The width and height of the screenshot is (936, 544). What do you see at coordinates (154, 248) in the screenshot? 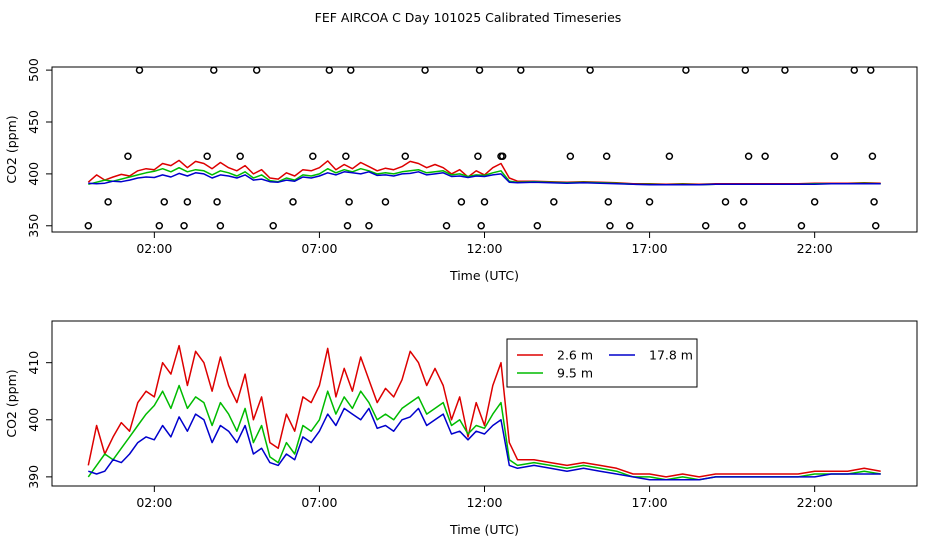
I see `top-x-tick-label: 02:00` at bounding box center [154, 248].